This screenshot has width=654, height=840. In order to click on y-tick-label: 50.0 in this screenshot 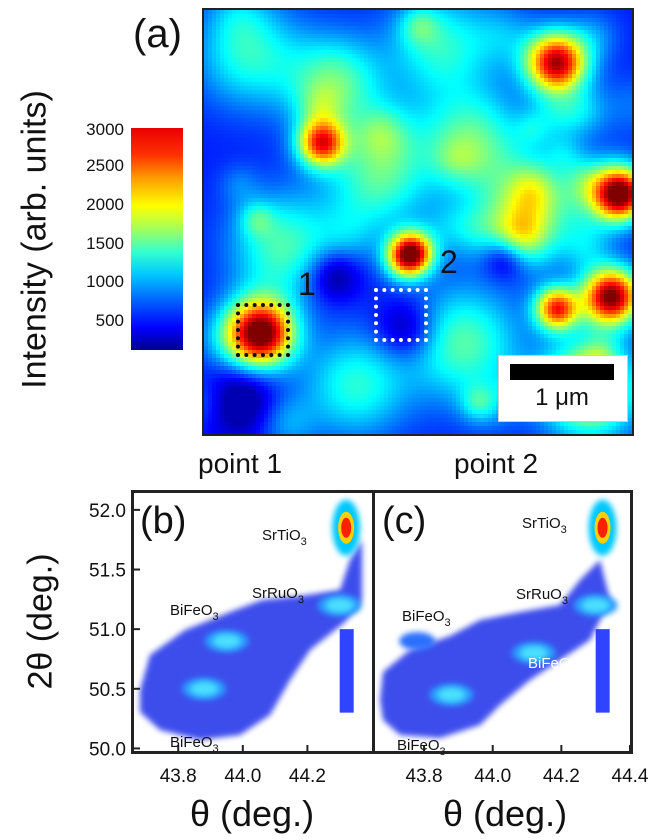, I will do `click(107, 749)`.